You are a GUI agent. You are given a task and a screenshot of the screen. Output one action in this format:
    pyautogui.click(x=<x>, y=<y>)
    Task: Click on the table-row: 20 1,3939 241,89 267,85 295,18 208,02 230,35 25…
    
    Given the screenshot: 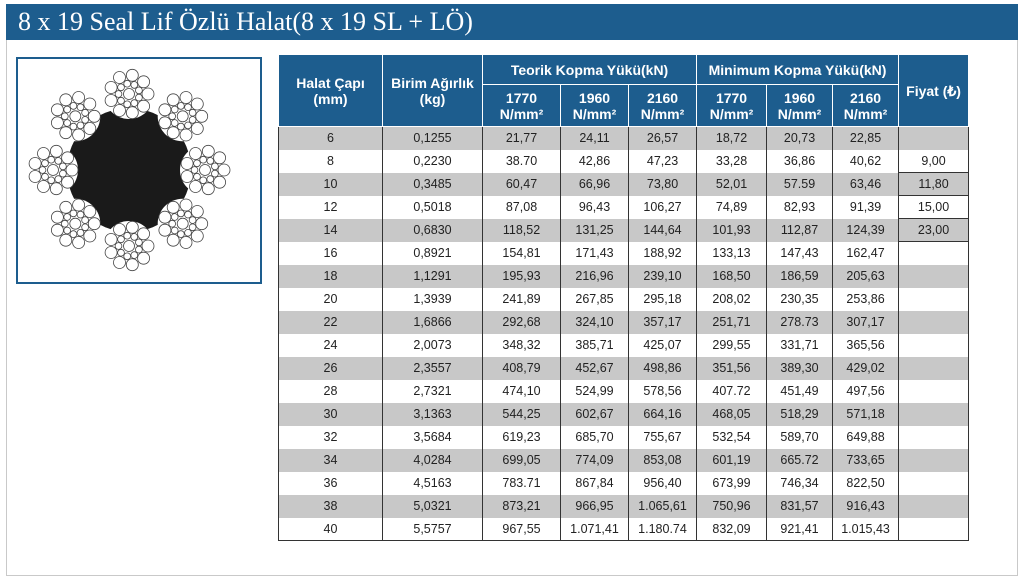 What is the action you would take?
    pyautogui.click(x=624, y=299)
    